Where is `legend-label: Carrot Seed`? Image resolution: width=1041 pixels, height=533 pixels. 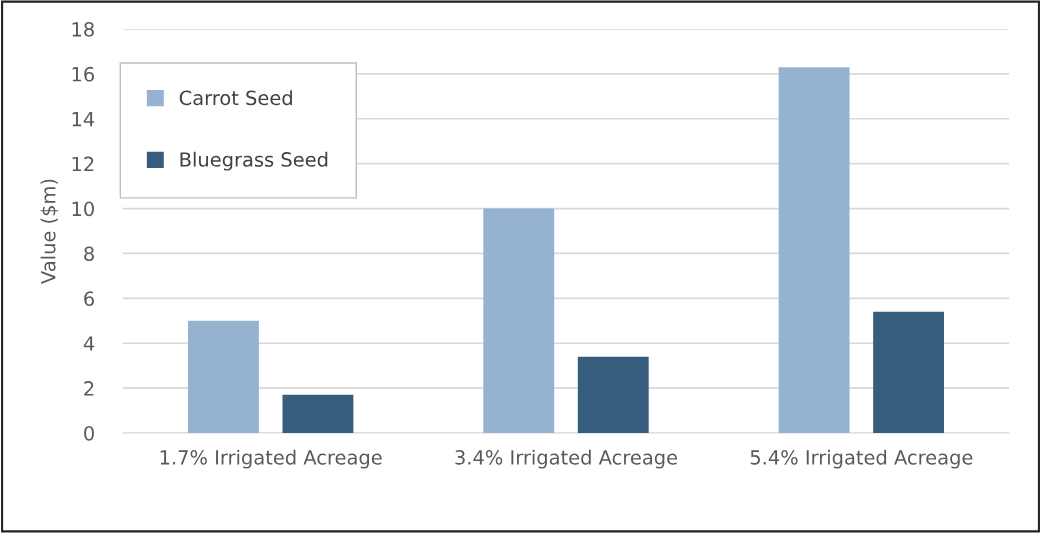
legend-label: Carrot Seed is located at coordinates (235, 98).